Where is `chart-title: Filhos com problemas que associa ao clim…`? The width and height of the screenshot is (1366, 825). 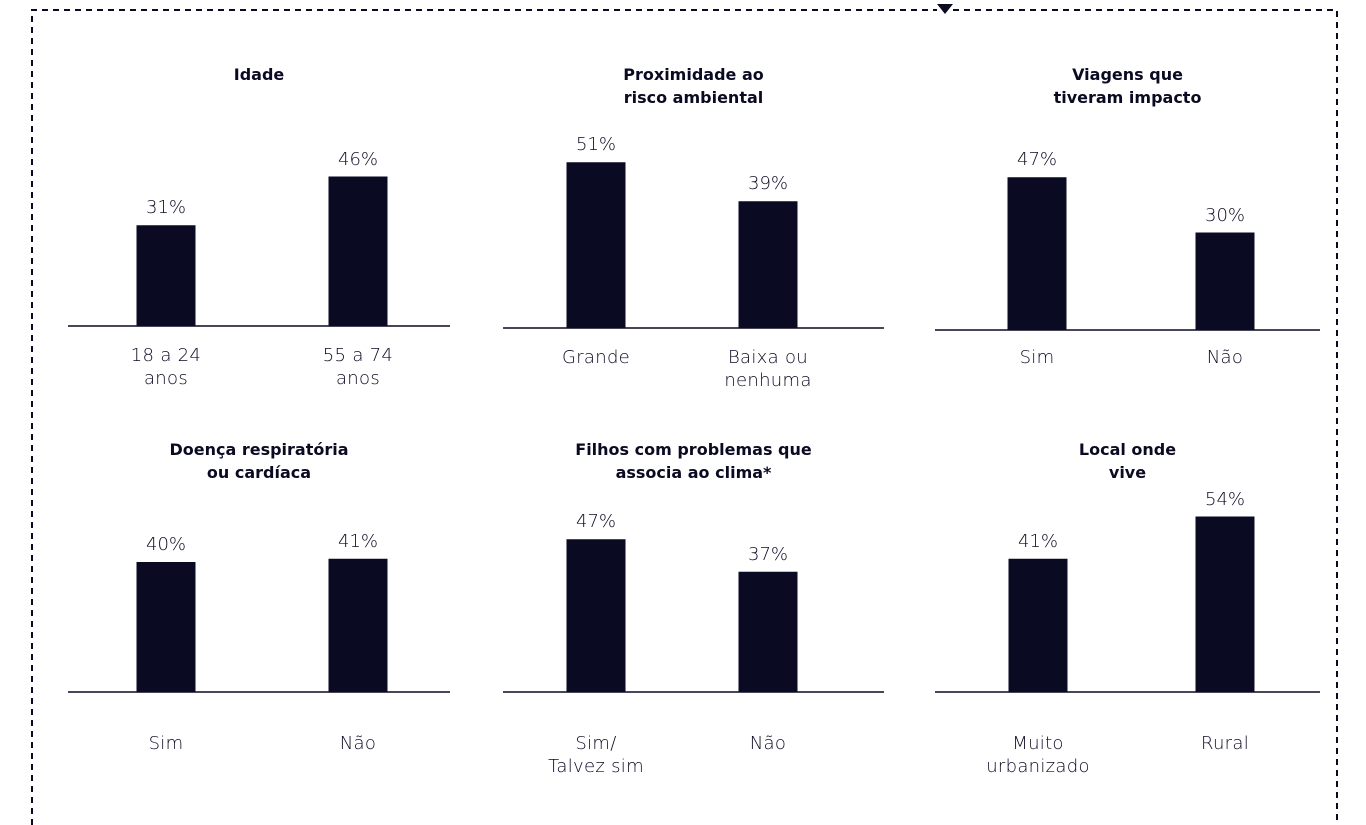 chart-title: Filhos com problemas que associa ao clim… is located at coordinates (693, 461).